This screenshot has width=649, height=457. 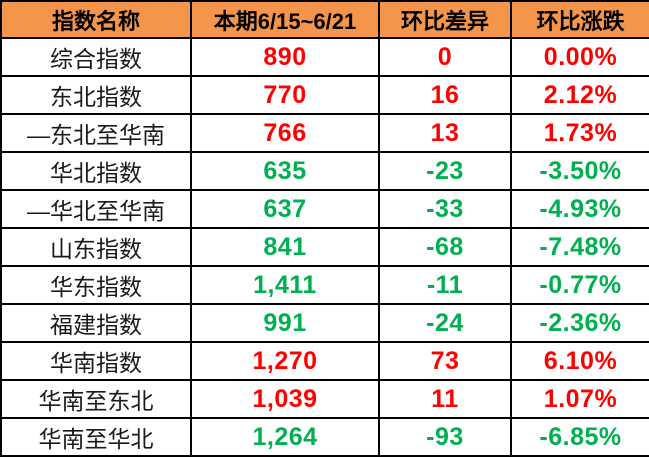 What do you see at coordinates (96, 361) in the screenshot?
I see `index-name-cell: 华南指数` at bounding box center [96, 361].